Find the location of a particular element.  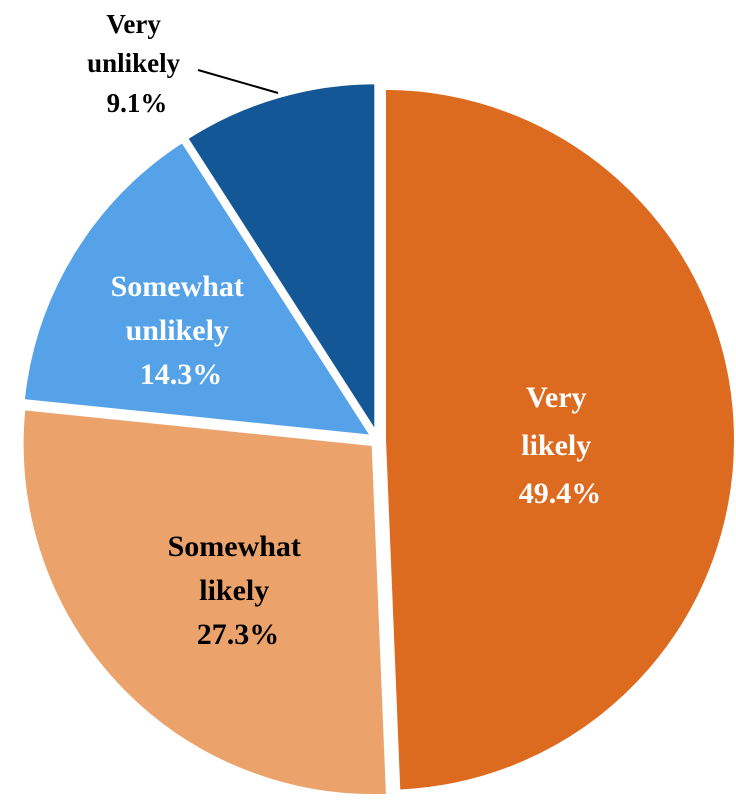

label-very-unlikely: Very unlikely 9.1% is located at coordinates (137, 63).